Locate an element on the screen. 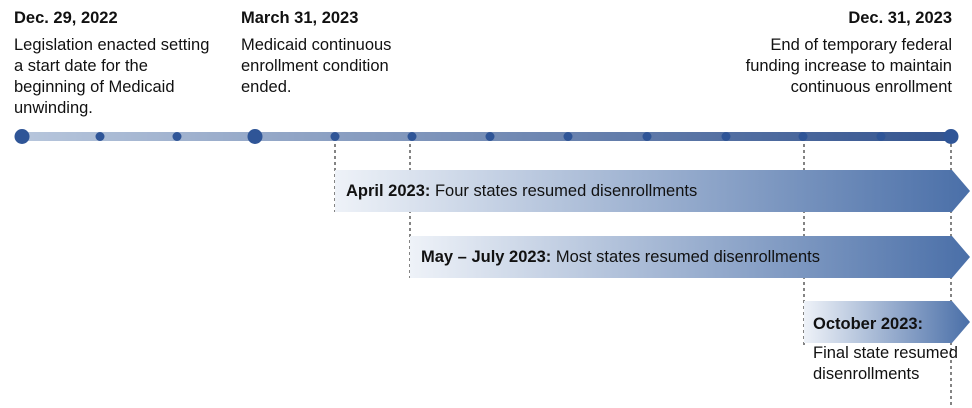 The height and width of the screenshot is (408, 972). node-end is located at coordinates (951, 136).